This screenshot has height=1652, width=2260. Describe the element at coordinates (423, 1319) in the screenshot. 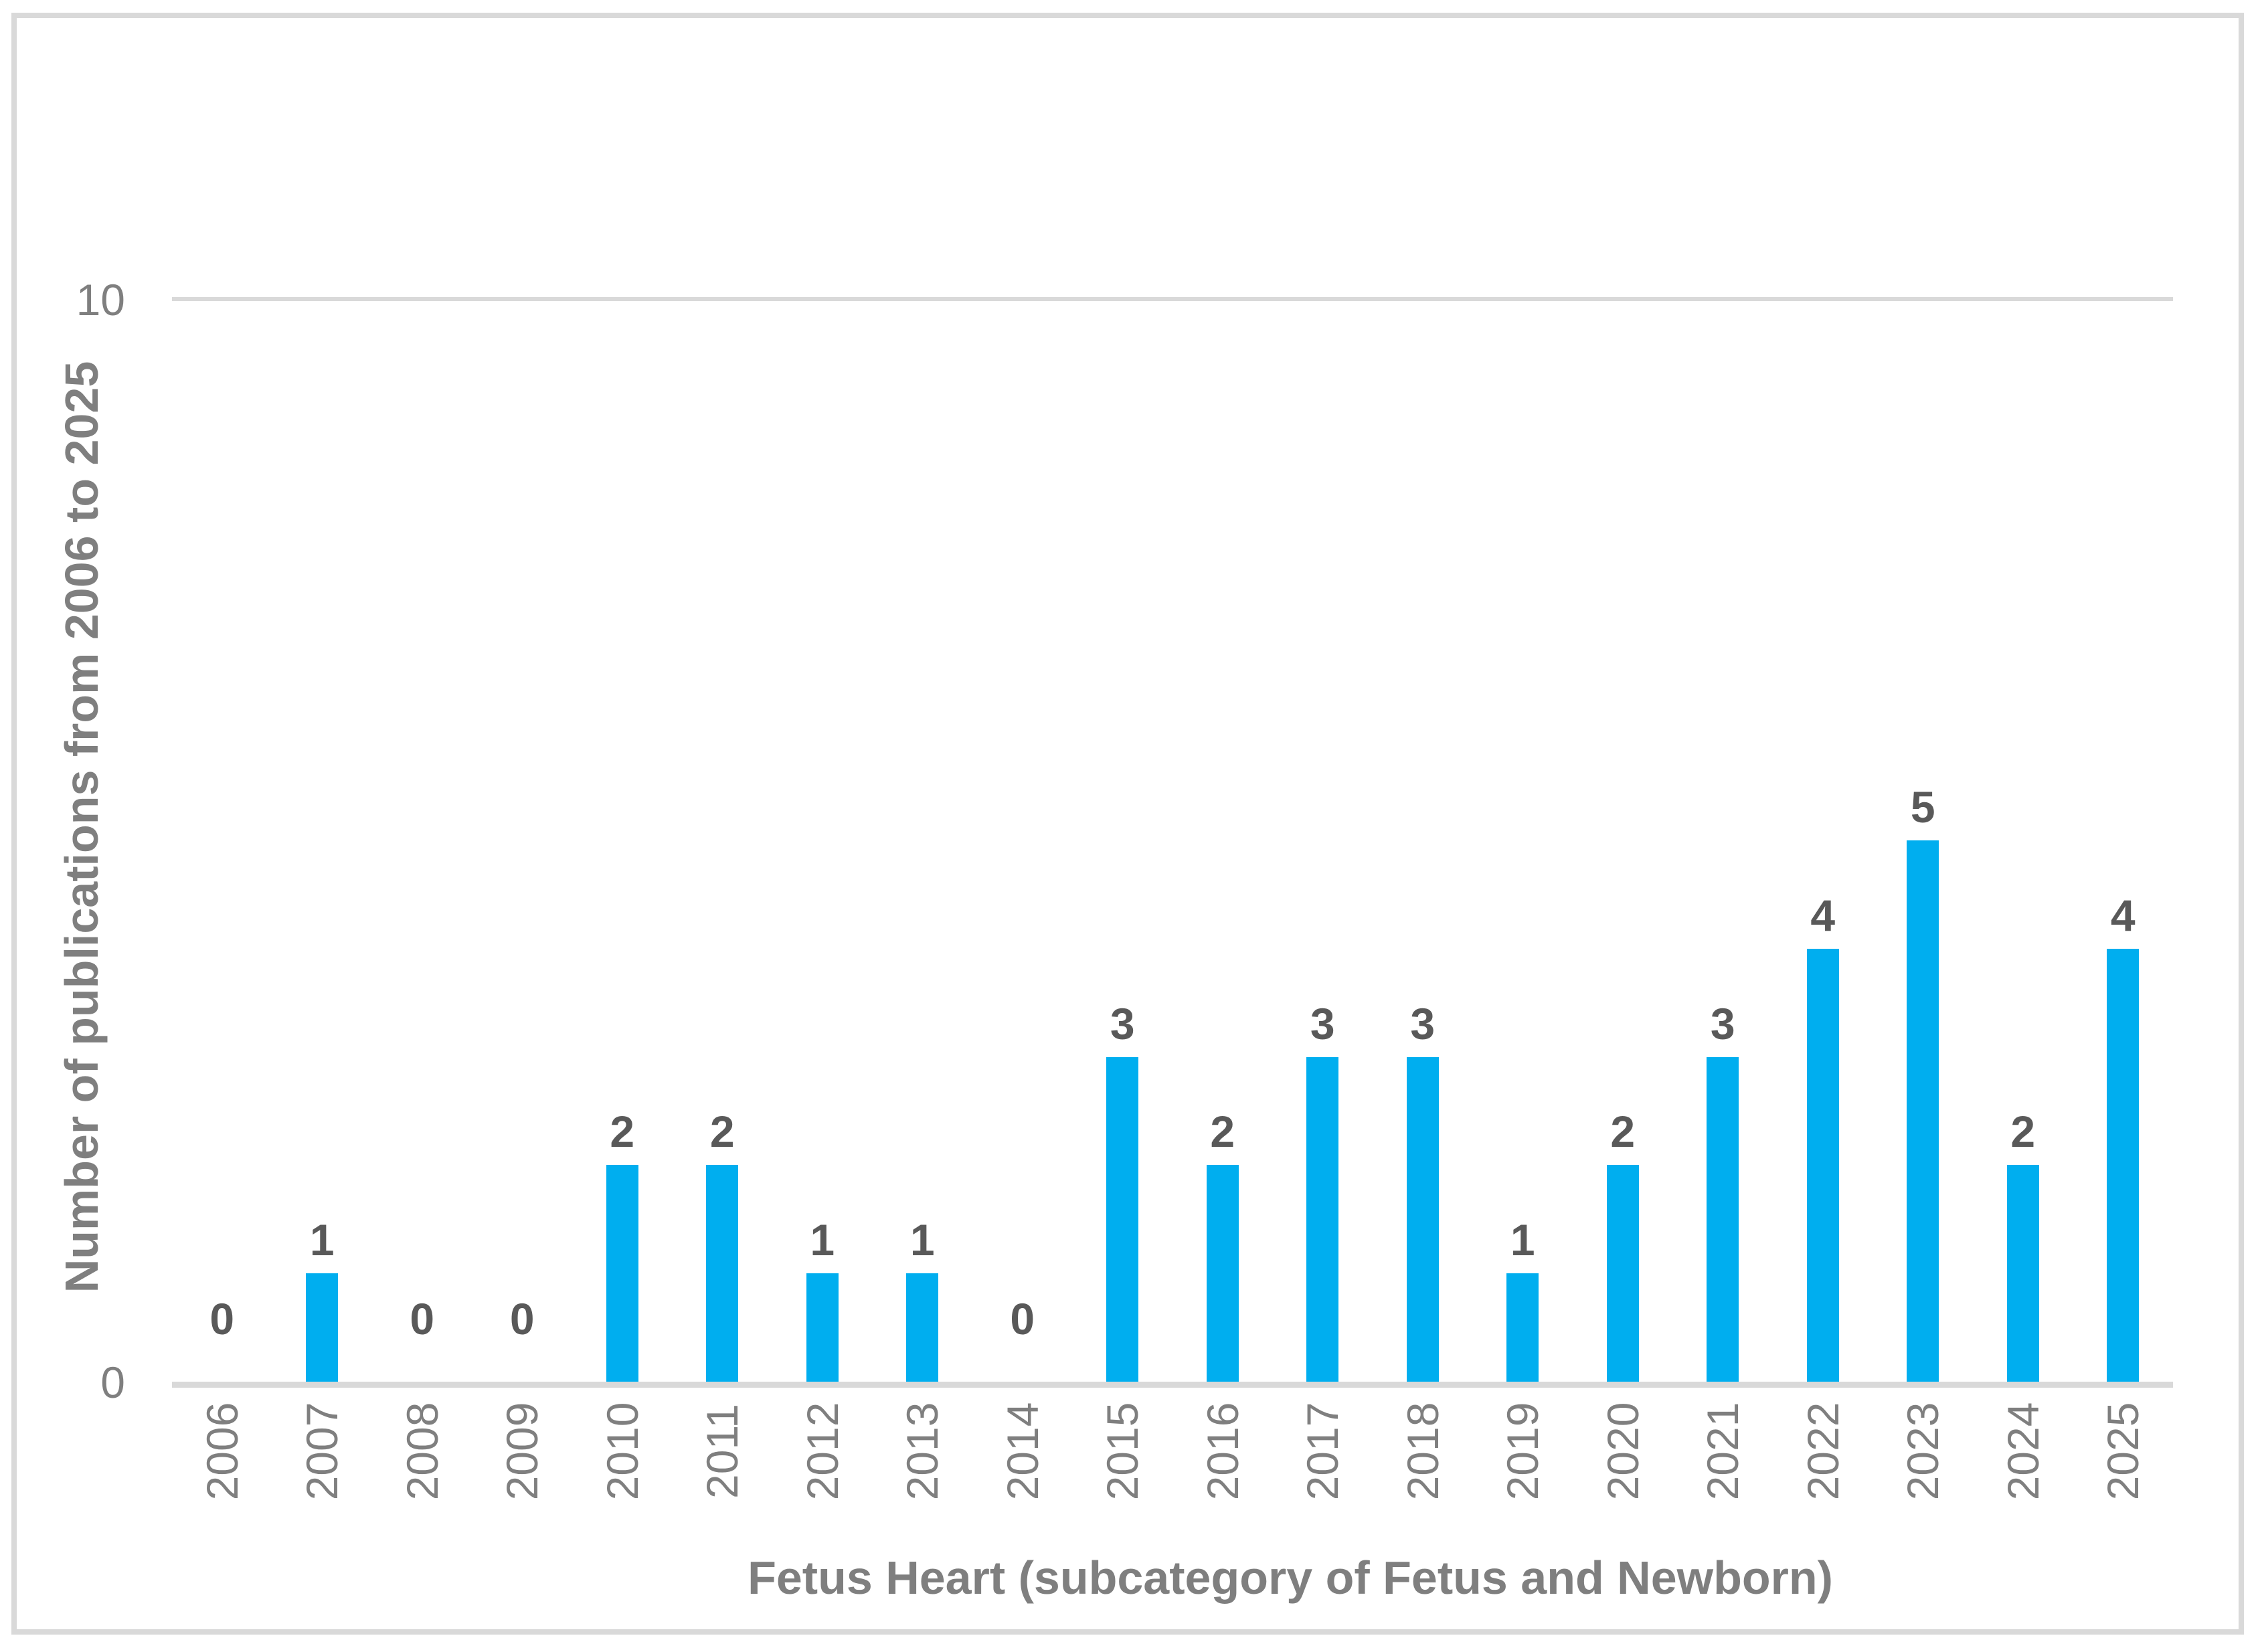

I see `data-label-2008: 0` at that location.